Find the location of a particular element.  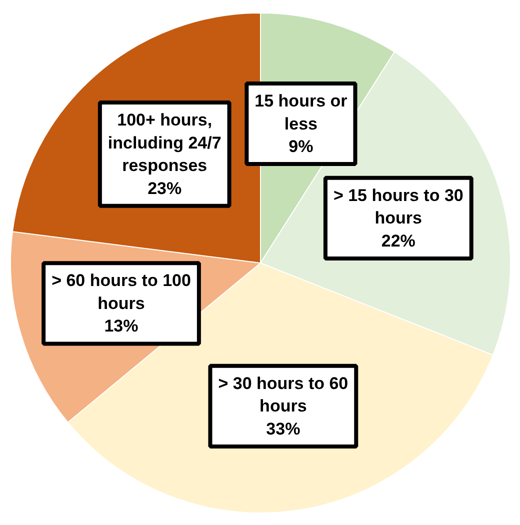

data-label: 33% is located at coordinates (283, 429).